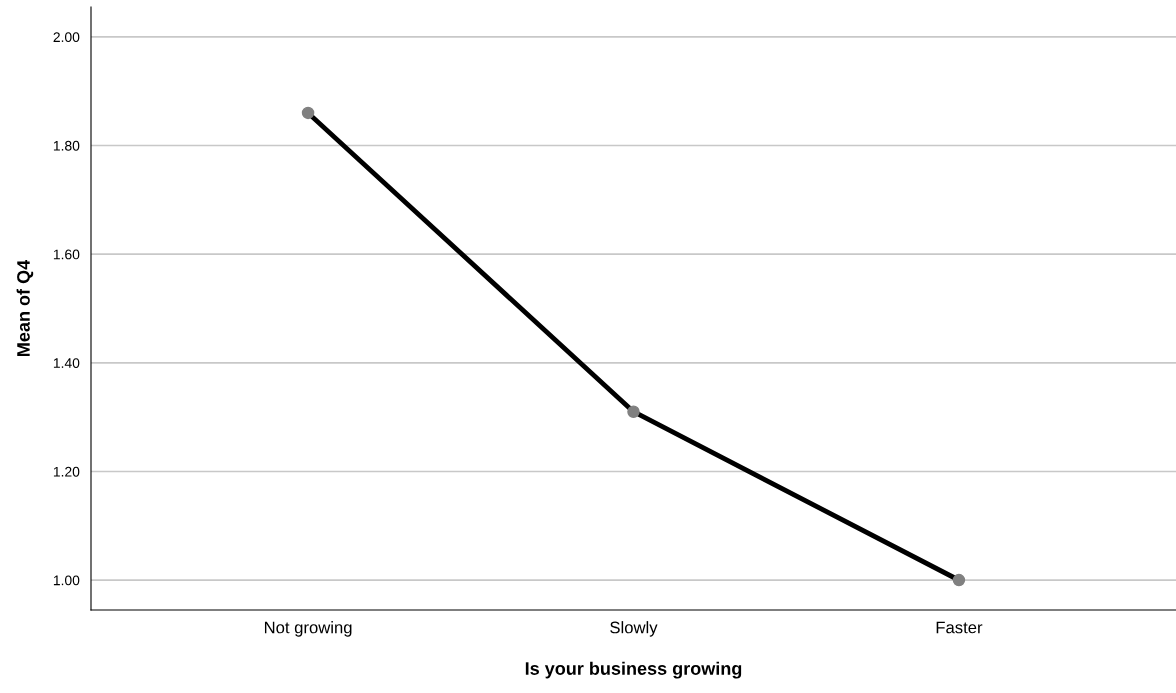 Image resolution: width=1176 pixels, height=693 pixels. I want to click on x-tick-label: Faster, so click(959, 627).